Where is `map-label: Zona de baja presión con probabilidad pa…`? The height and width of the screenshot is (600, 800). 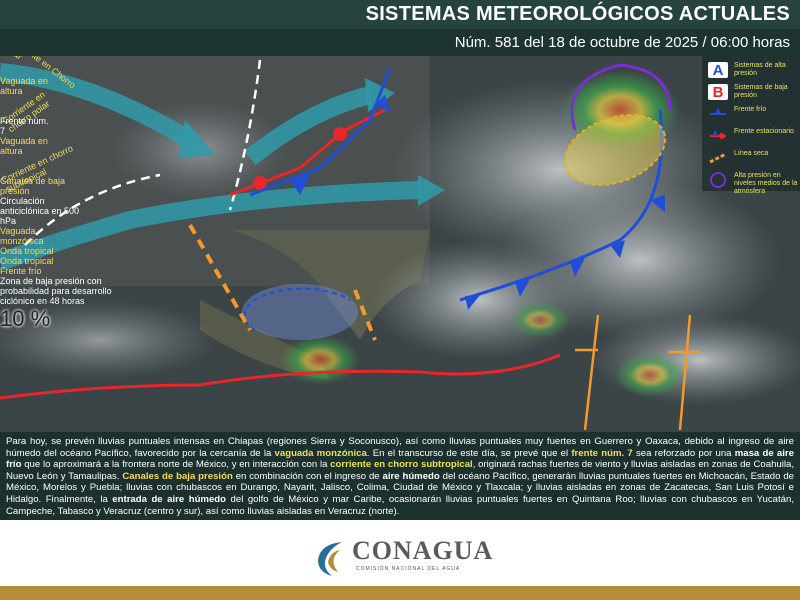
map-label: Zona de baja presión con probabilidad pa… is located at coordinates (56, 291).